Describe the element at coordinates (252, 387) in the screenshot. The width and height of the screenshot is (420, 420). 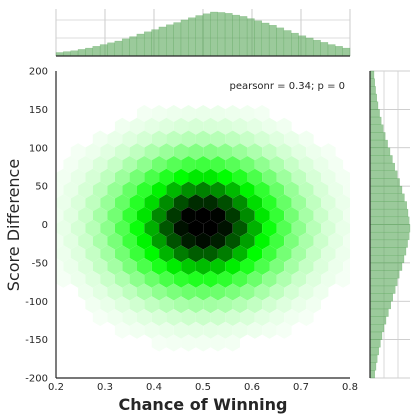
I see `x-tick-label: 0.6` at that location.